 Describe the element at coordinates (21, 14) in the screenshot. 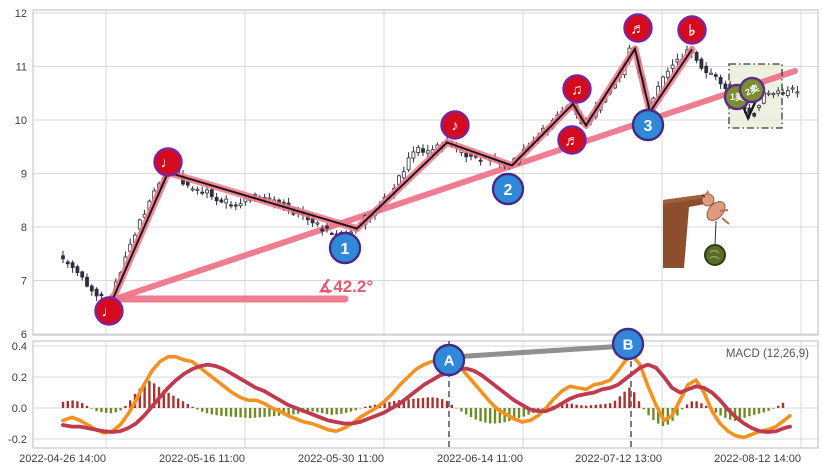

I see `main-y-tick: 12` at that location.